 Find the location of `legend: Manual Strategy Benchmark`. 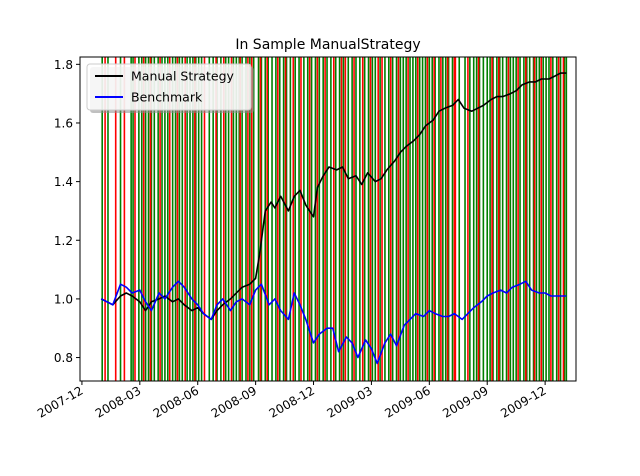

legend: Manual Strategy Benchmark is located at coordinates (170, 88).